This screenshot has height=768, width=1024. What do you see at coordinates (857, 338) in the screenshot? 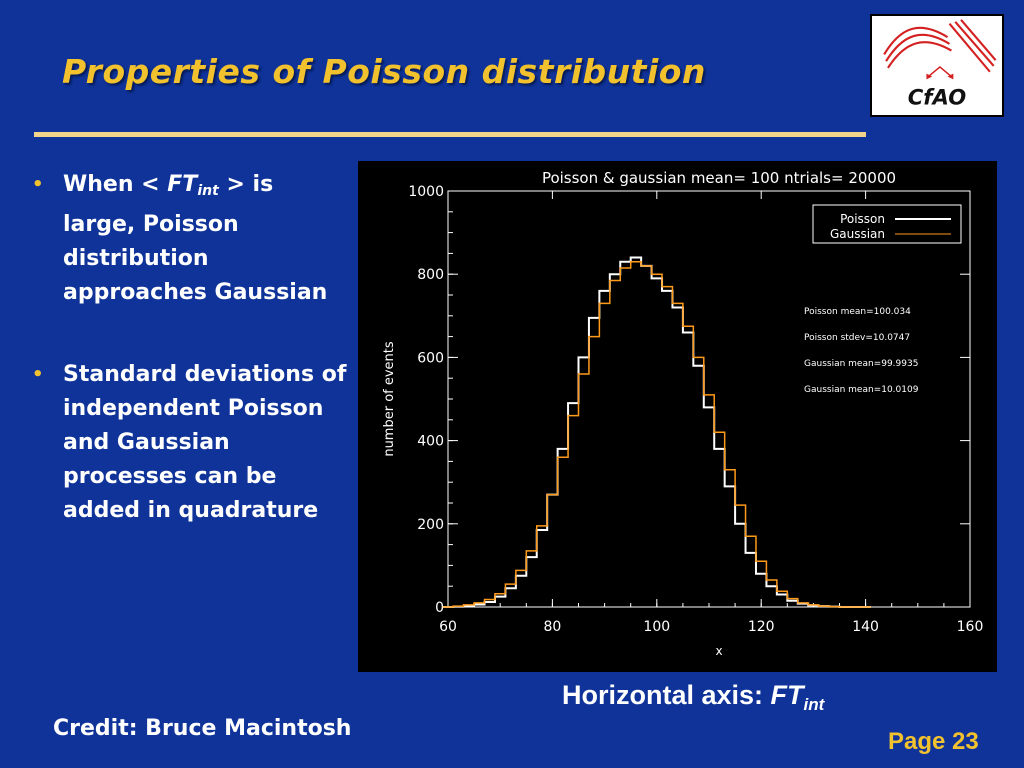
I see `stat-annotation: Poisson stdev=10.0747` at bounding box center [857, 338].